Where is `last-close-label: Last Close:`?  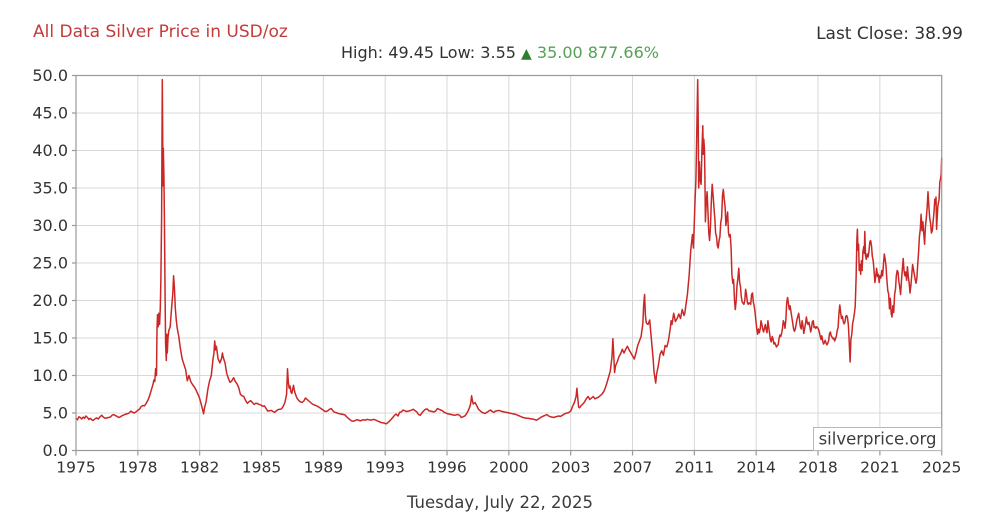
last-close-label: Last Close: is located at coordinates (862, 34).